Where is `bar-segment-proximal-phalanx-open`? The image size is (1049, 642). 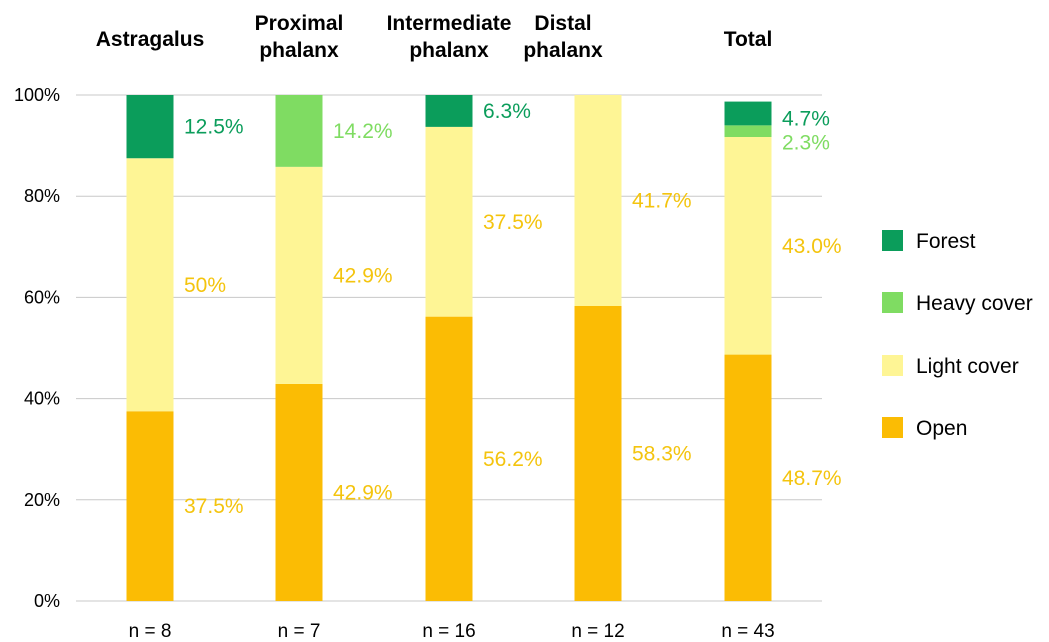 bar-segment-proximal-phalanx-open is located at coordinates (299, 492).